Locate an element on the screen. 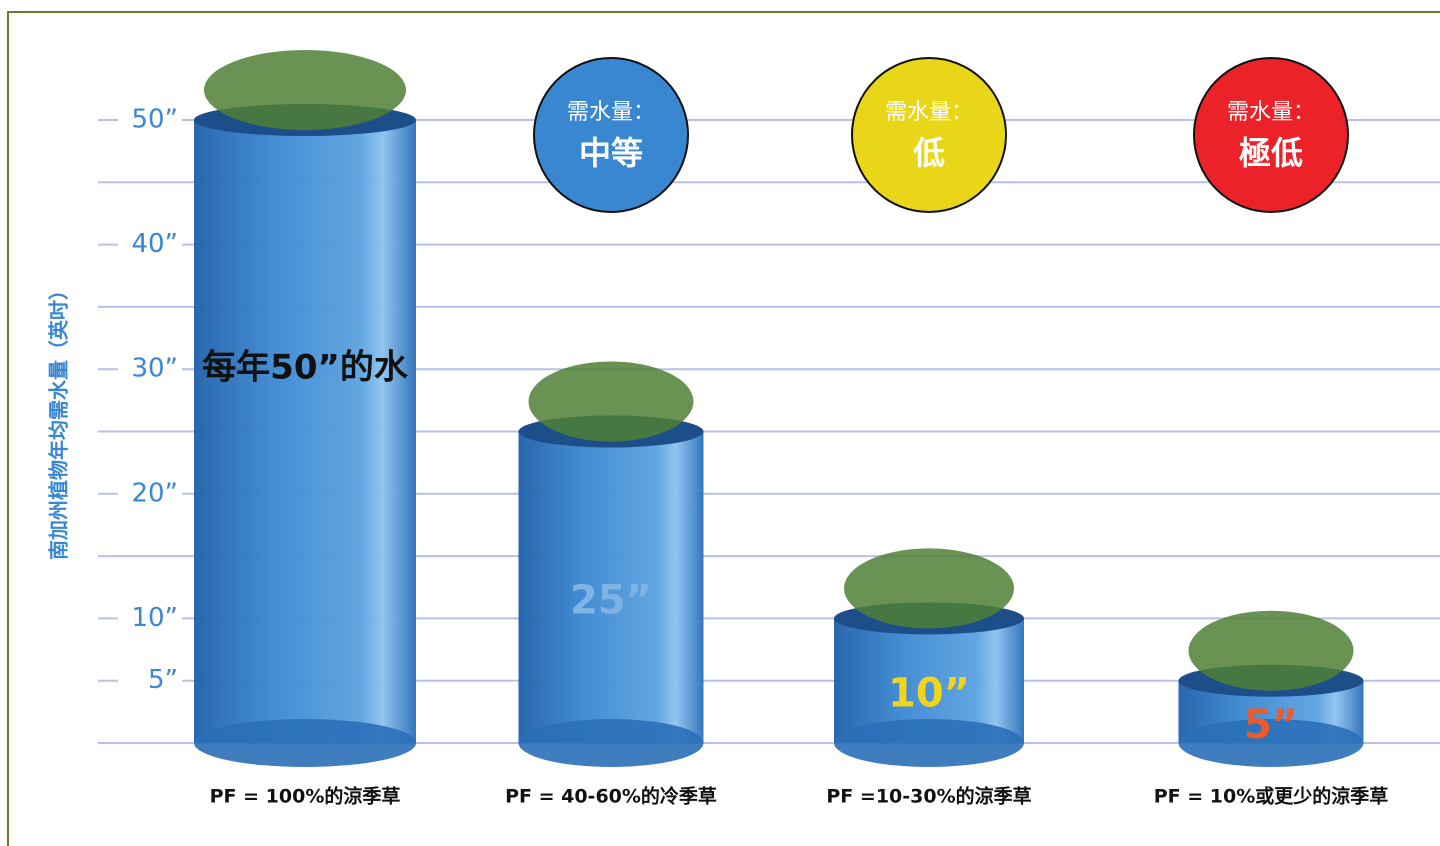 This screenshot has height=846, width=1440. x-tick-label: PF =10-30%的涼季草 is located at coordinates (928, 796).